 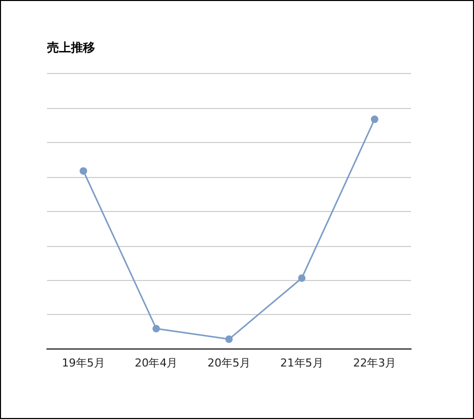 I want to click on chart-title: 売上推移, so click(x=71, y=47).